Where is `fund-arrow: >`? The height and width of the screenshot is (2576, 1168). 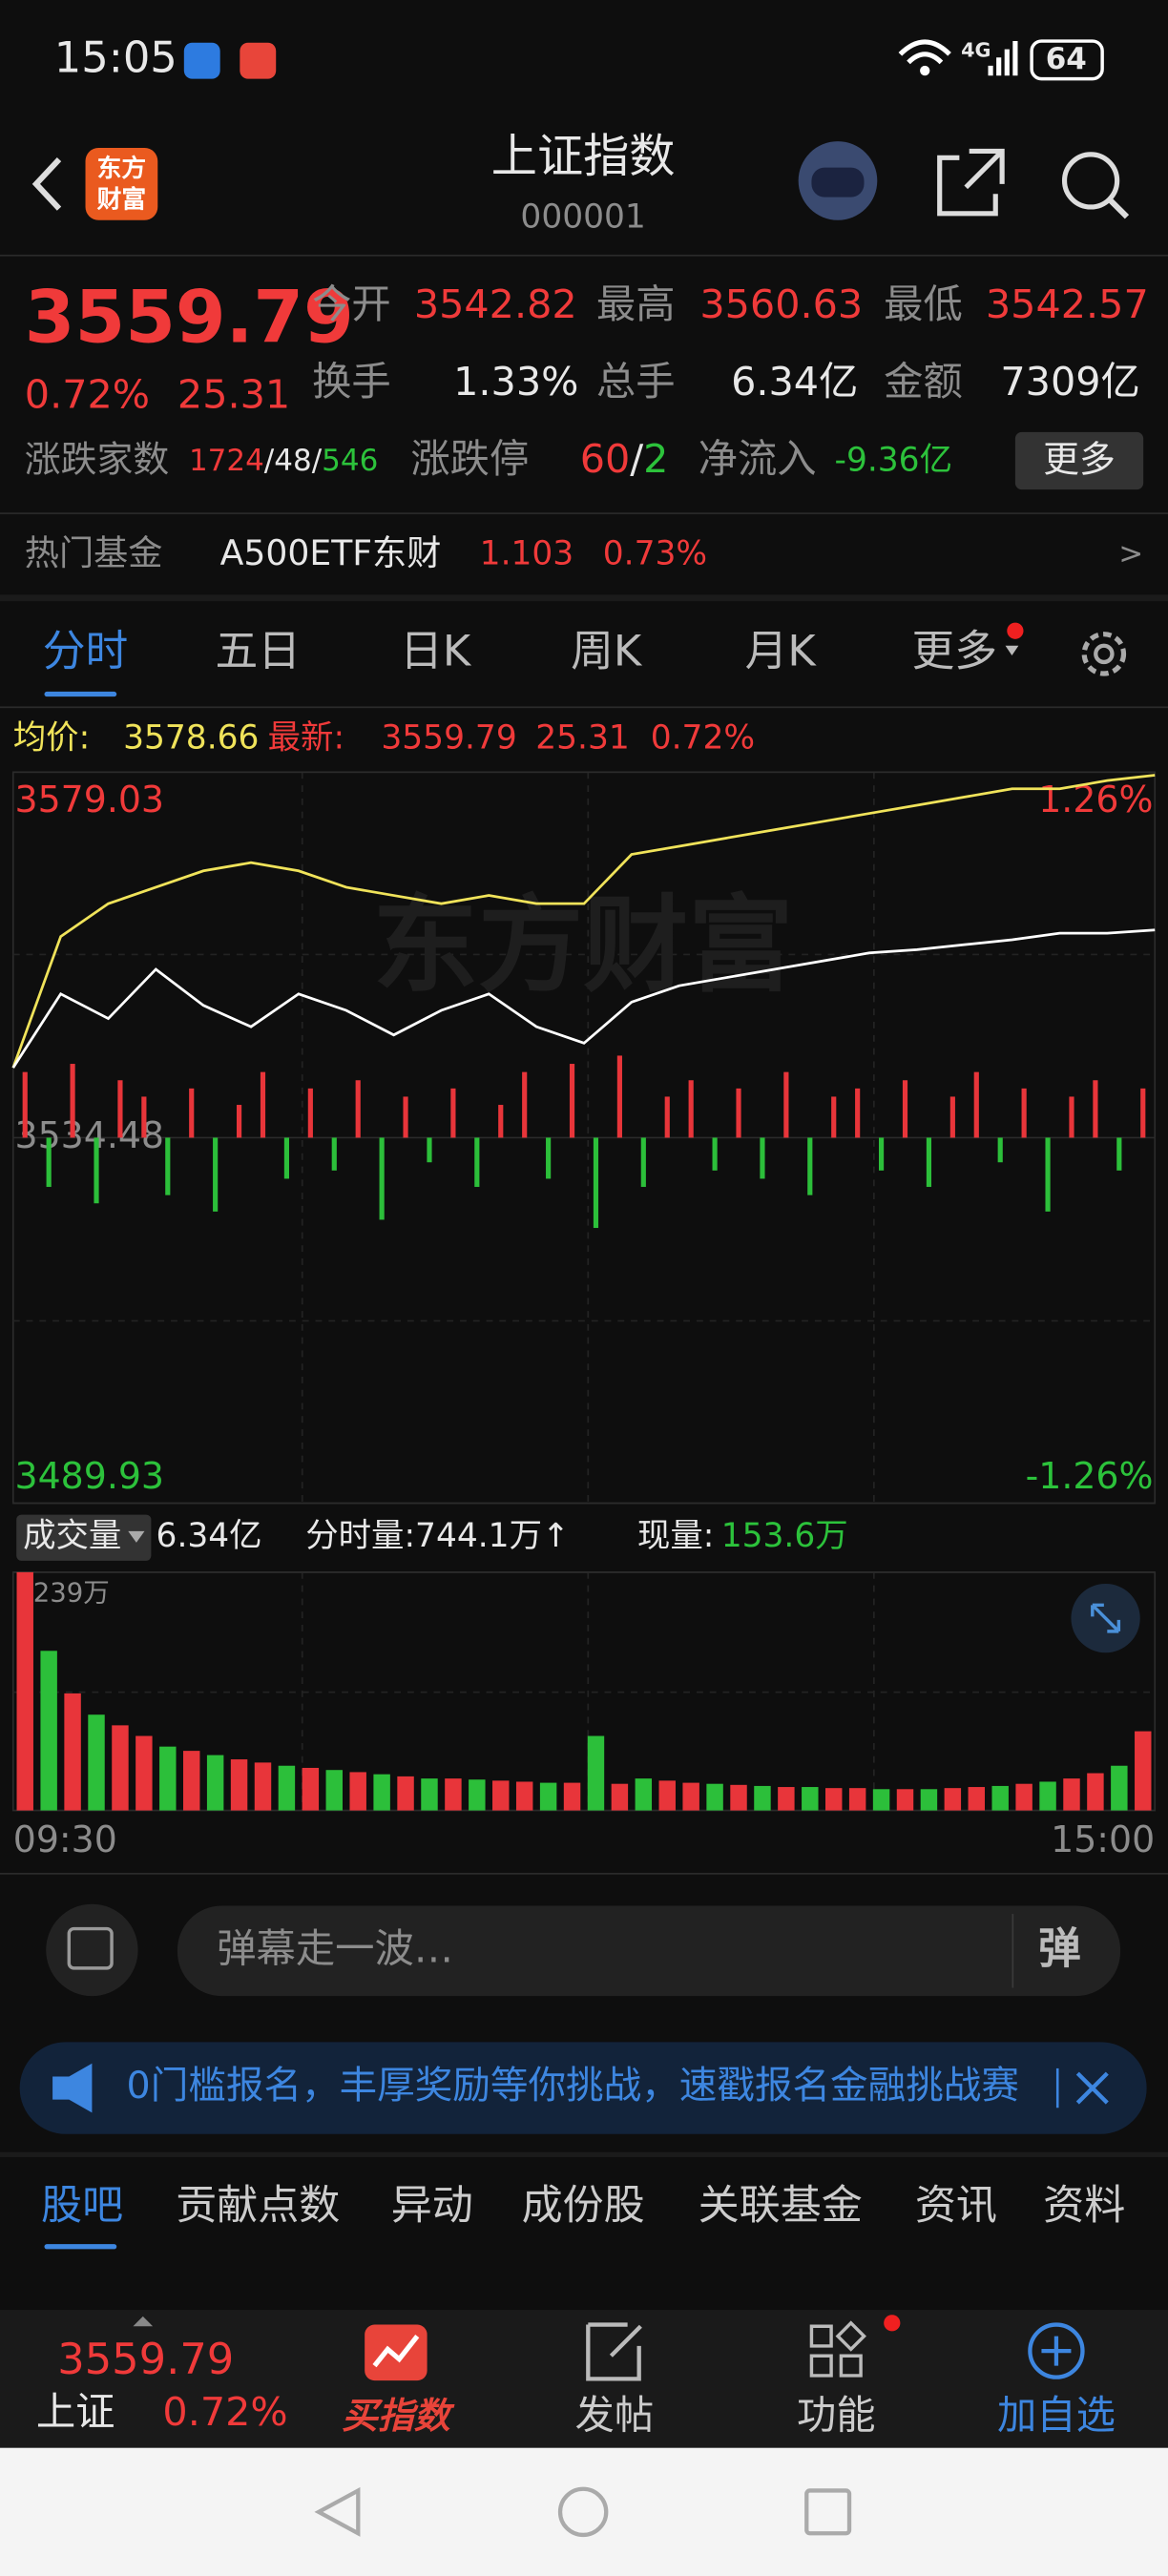 fund-arrow: > is located at coordinates (1130, 554).